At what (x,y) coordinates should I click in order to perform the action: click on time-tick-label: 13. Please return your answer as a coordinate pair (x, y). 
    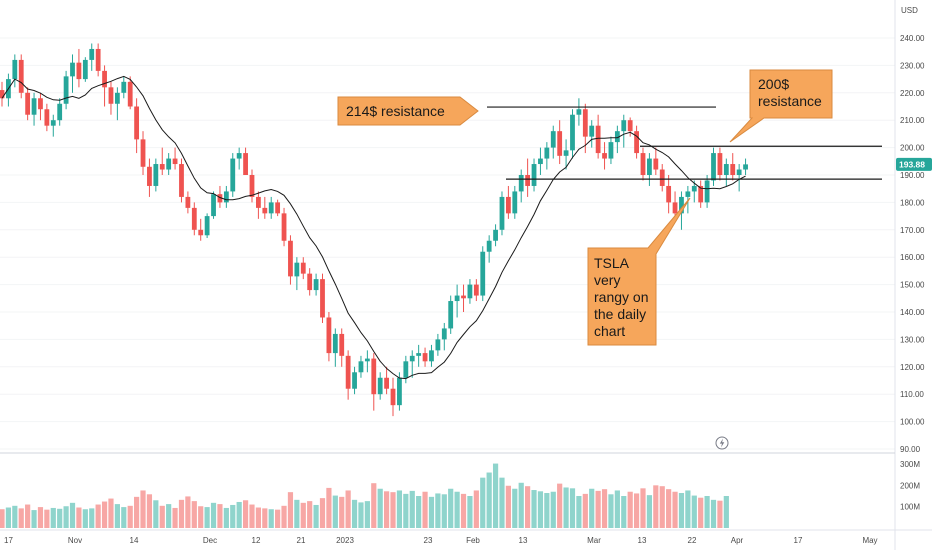
    Looking at the image, I should click on (523, 540).